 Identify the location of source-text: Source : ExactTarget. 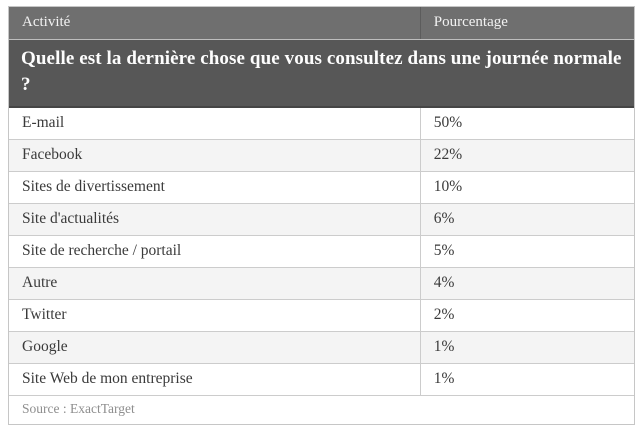
(321, 409).